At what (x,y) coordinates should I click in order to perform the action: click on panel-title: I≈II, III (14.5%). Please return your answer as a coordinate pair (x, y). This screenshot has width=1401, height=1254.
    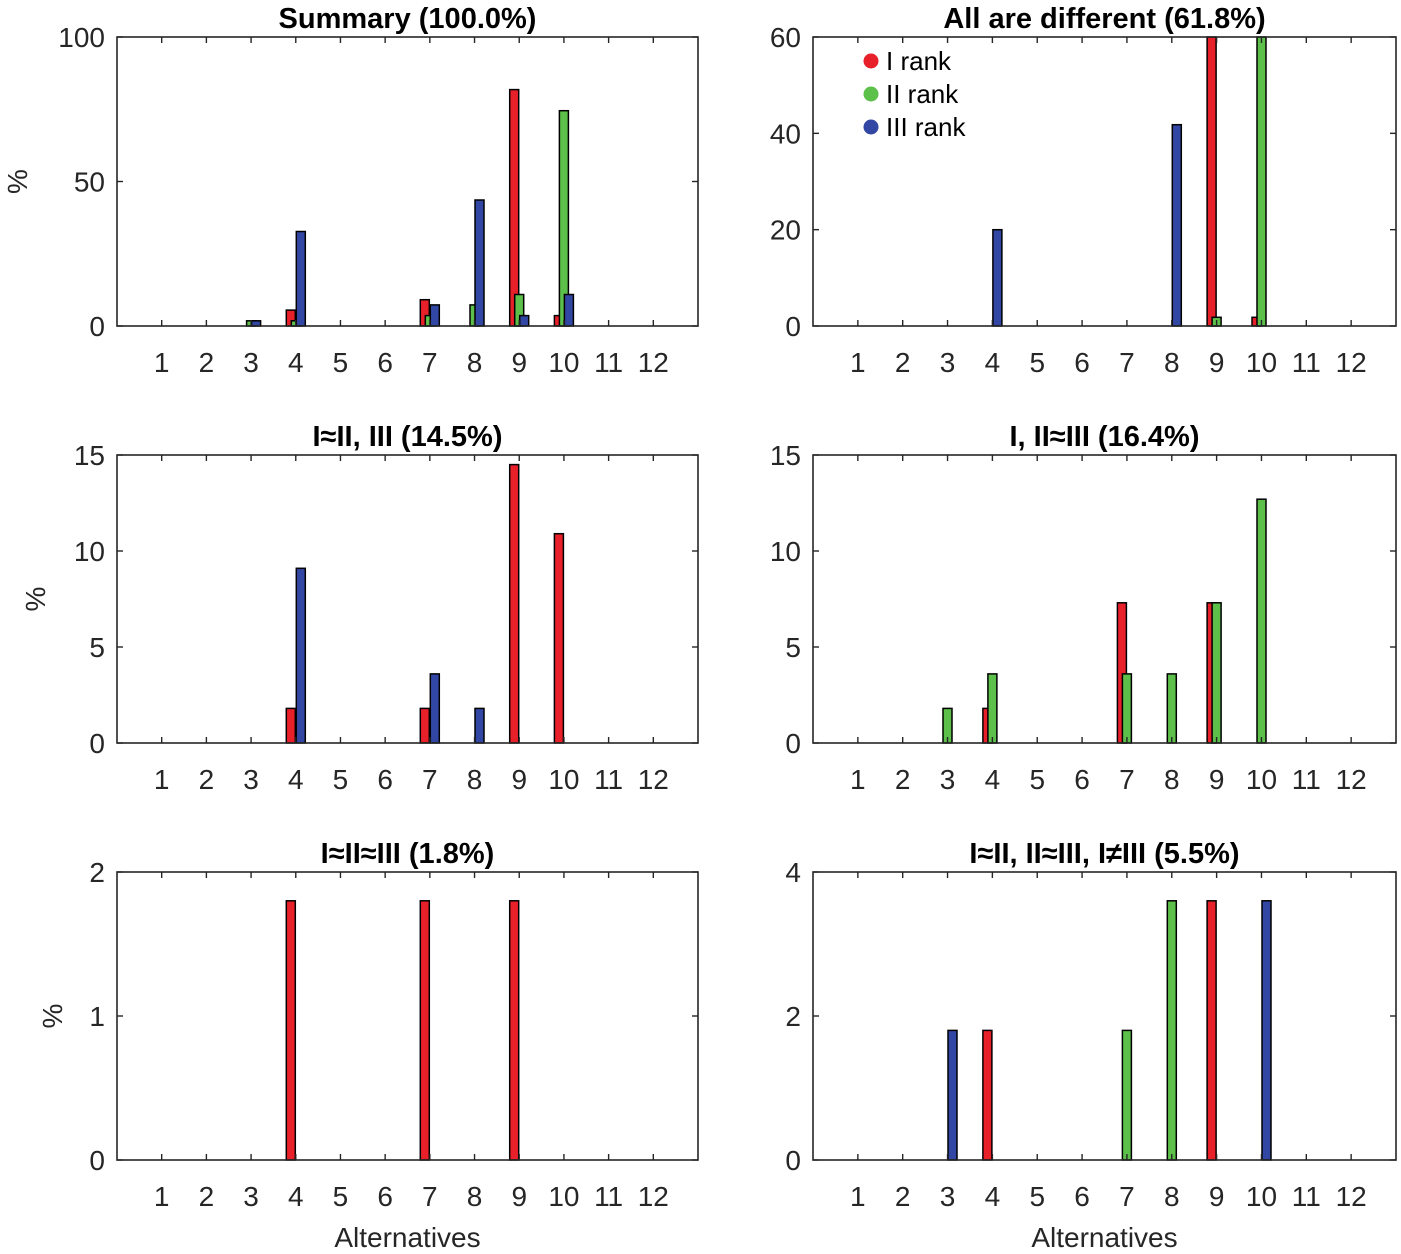
    Looking at the image, I should click on (408, 437).